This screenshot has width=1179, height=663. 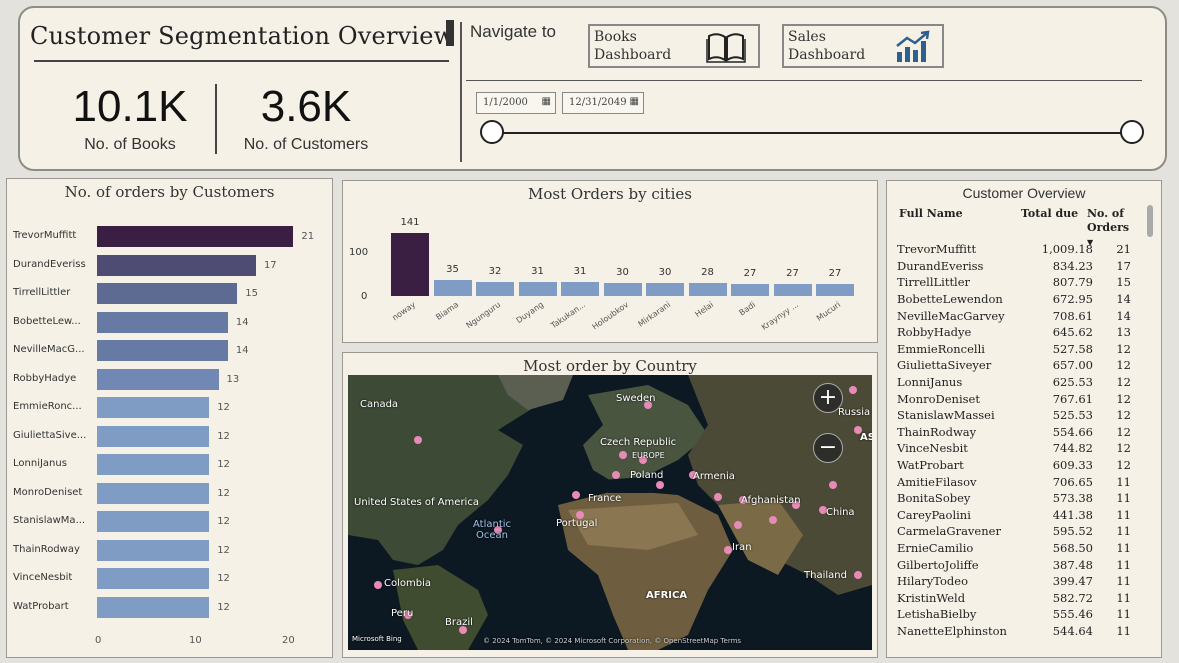 I want to click on cell-total-due: 609.33, so click(x=1072, y=465).